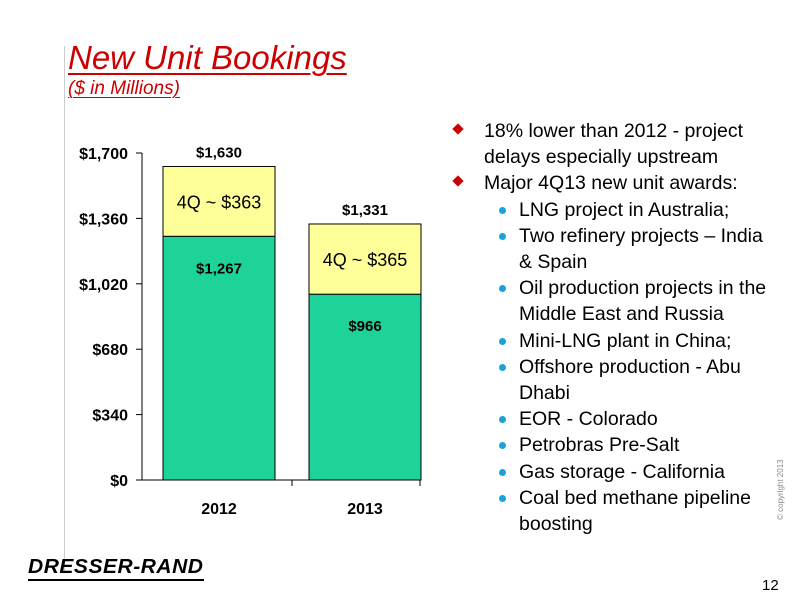 The width and height of the screenshot is (800, 600). I want to click on bar-value-label: $1,267, so click(219, 268).